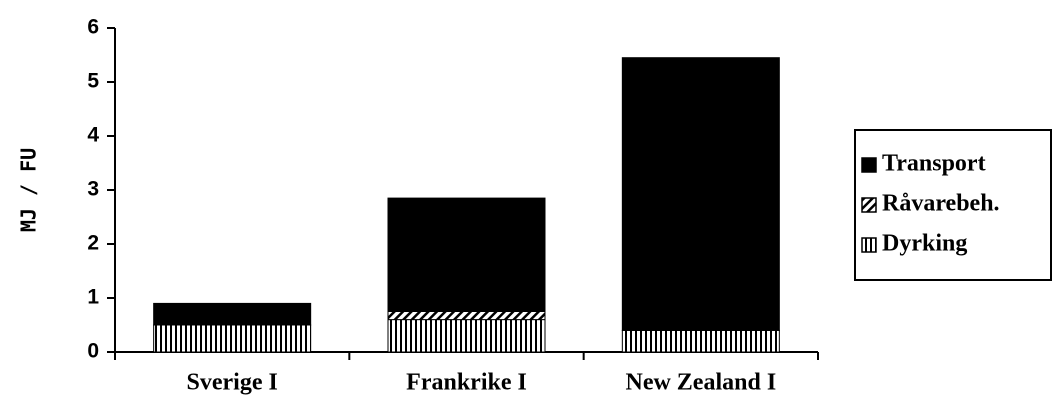 The image size is (1053, 401). What do you see at coordinates (466, 383) in the screenshot?
I see `x-tick-label: Frankrike I` at bounding box center [466, 383].